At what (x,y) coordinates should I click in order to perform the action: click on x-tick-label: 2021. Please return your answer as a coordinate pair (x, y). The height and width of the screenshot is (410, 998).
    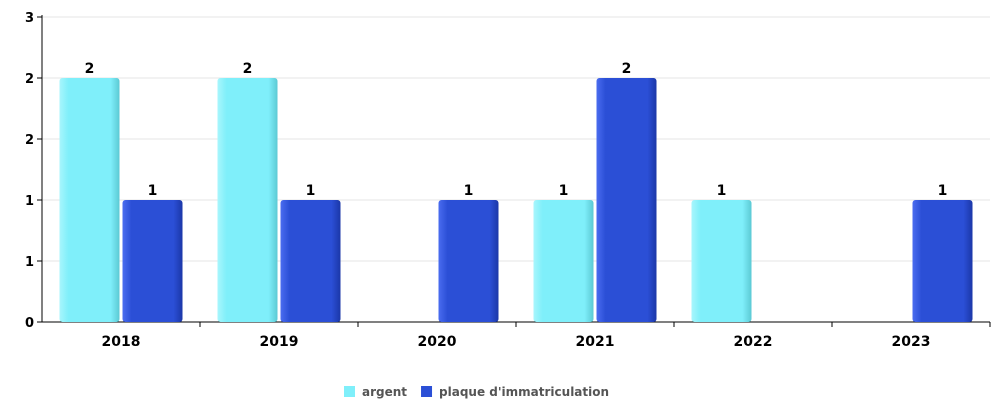
    Looking at the image, I should click on (595, 342).